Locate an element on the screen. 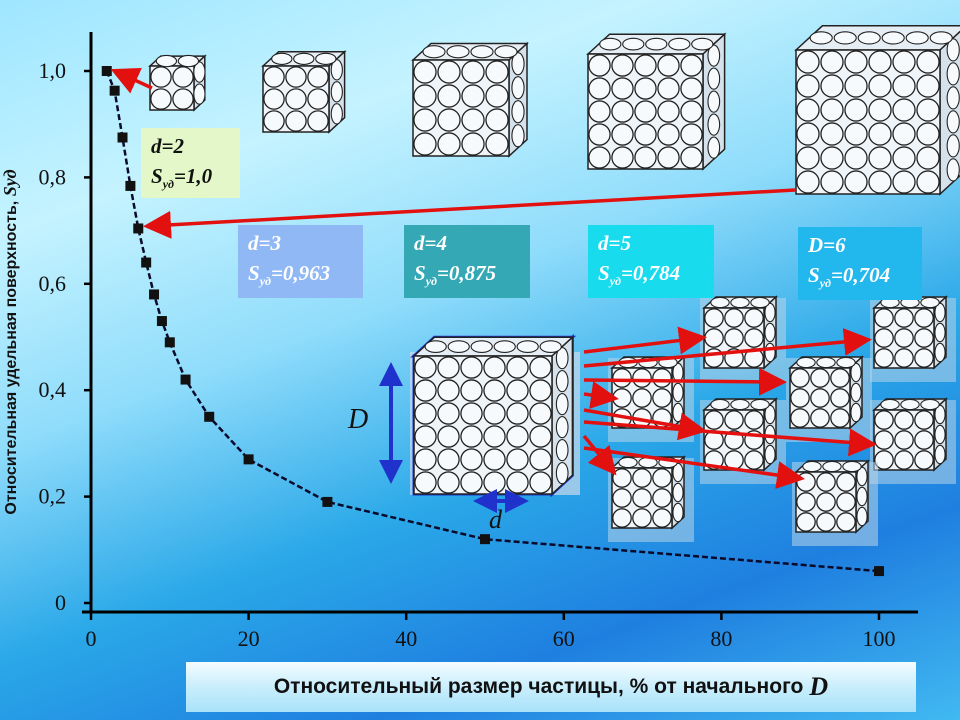 The height and width of the screenshot is (720, 960). annotation-d-text: d=2 is located at coordinates (167, 146).